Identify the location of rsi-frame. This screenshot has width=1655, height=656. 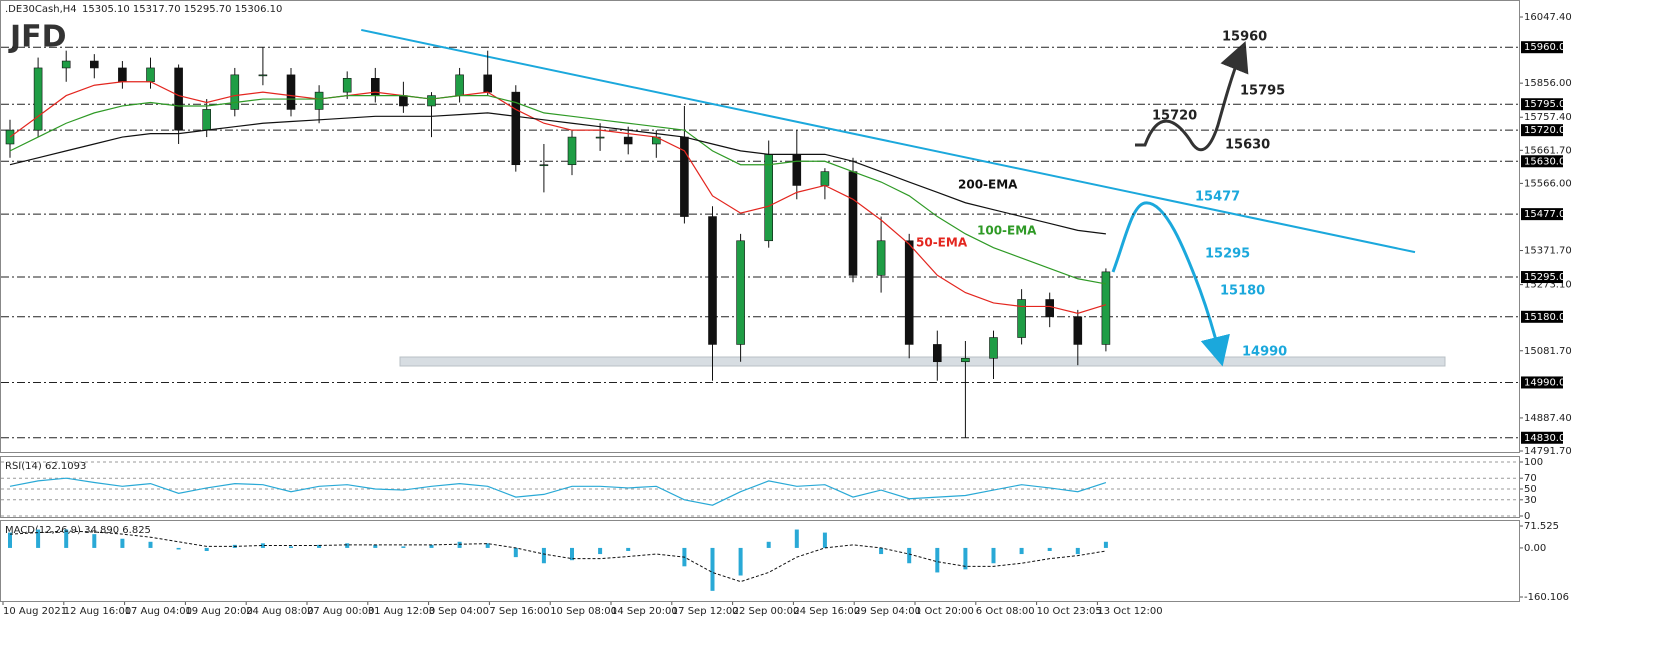
(760, 487).